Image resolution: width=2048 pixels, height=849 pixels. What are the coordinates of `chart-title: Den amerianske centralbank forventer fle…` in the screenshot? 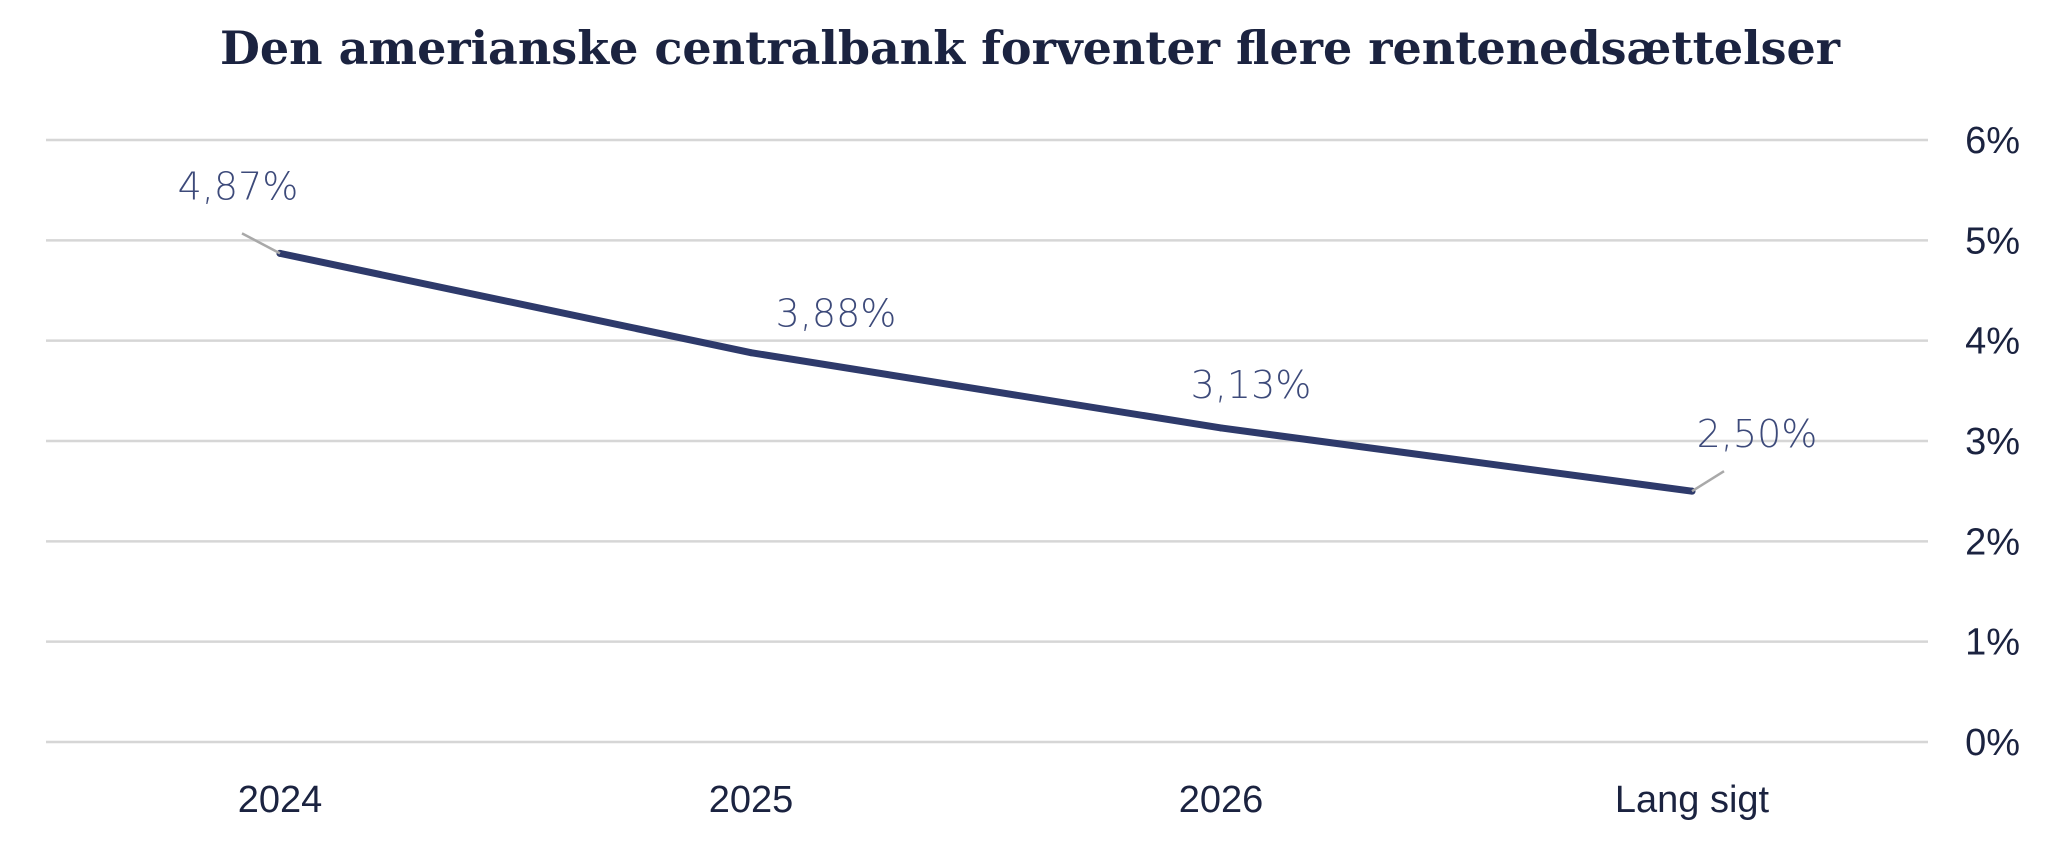 It's located at (1030, 48).